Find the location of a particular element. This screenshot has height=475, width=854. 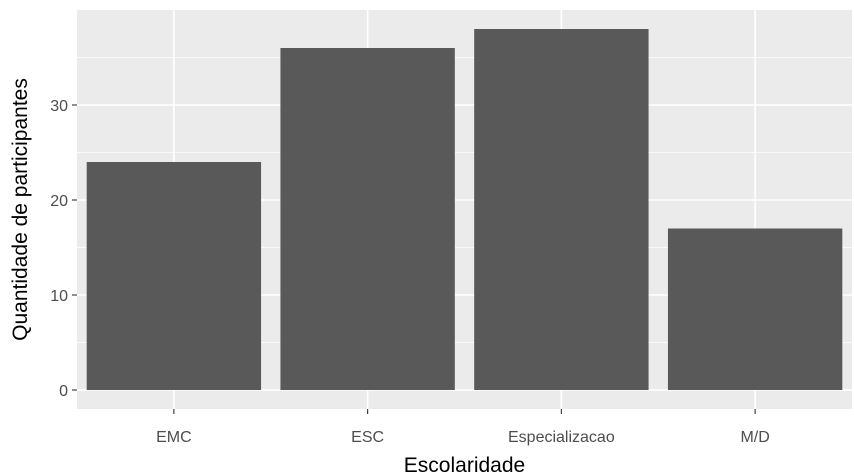

y-axis-title: Quantidade de participantes is located at coordinates (20, 209).